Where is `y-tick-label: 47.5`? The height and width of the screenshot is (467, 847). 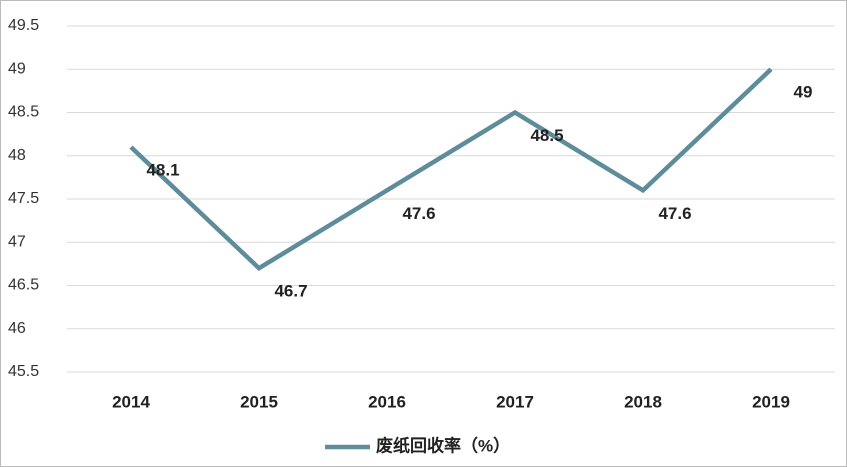 y-tick-label: 47.5 is located at coordinates (23, 198).